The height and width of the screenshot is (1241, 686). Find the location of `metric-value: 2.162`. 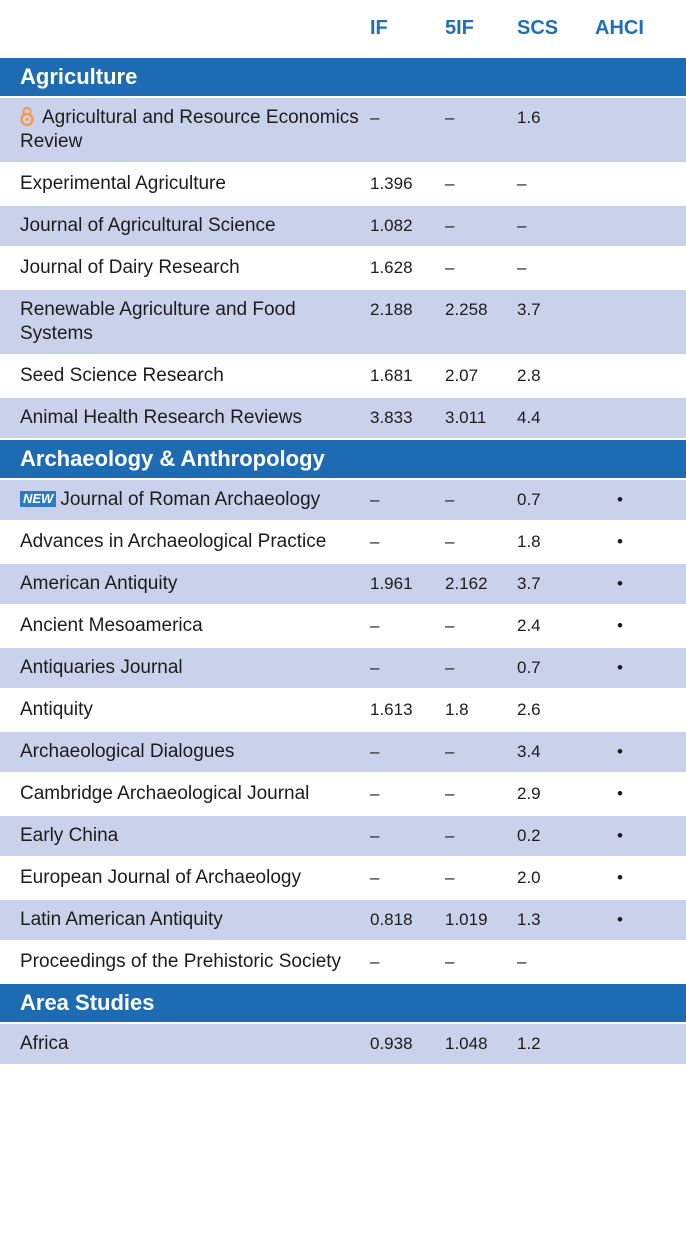

metric-value: 2.162 is located at coordinates (466, 583).